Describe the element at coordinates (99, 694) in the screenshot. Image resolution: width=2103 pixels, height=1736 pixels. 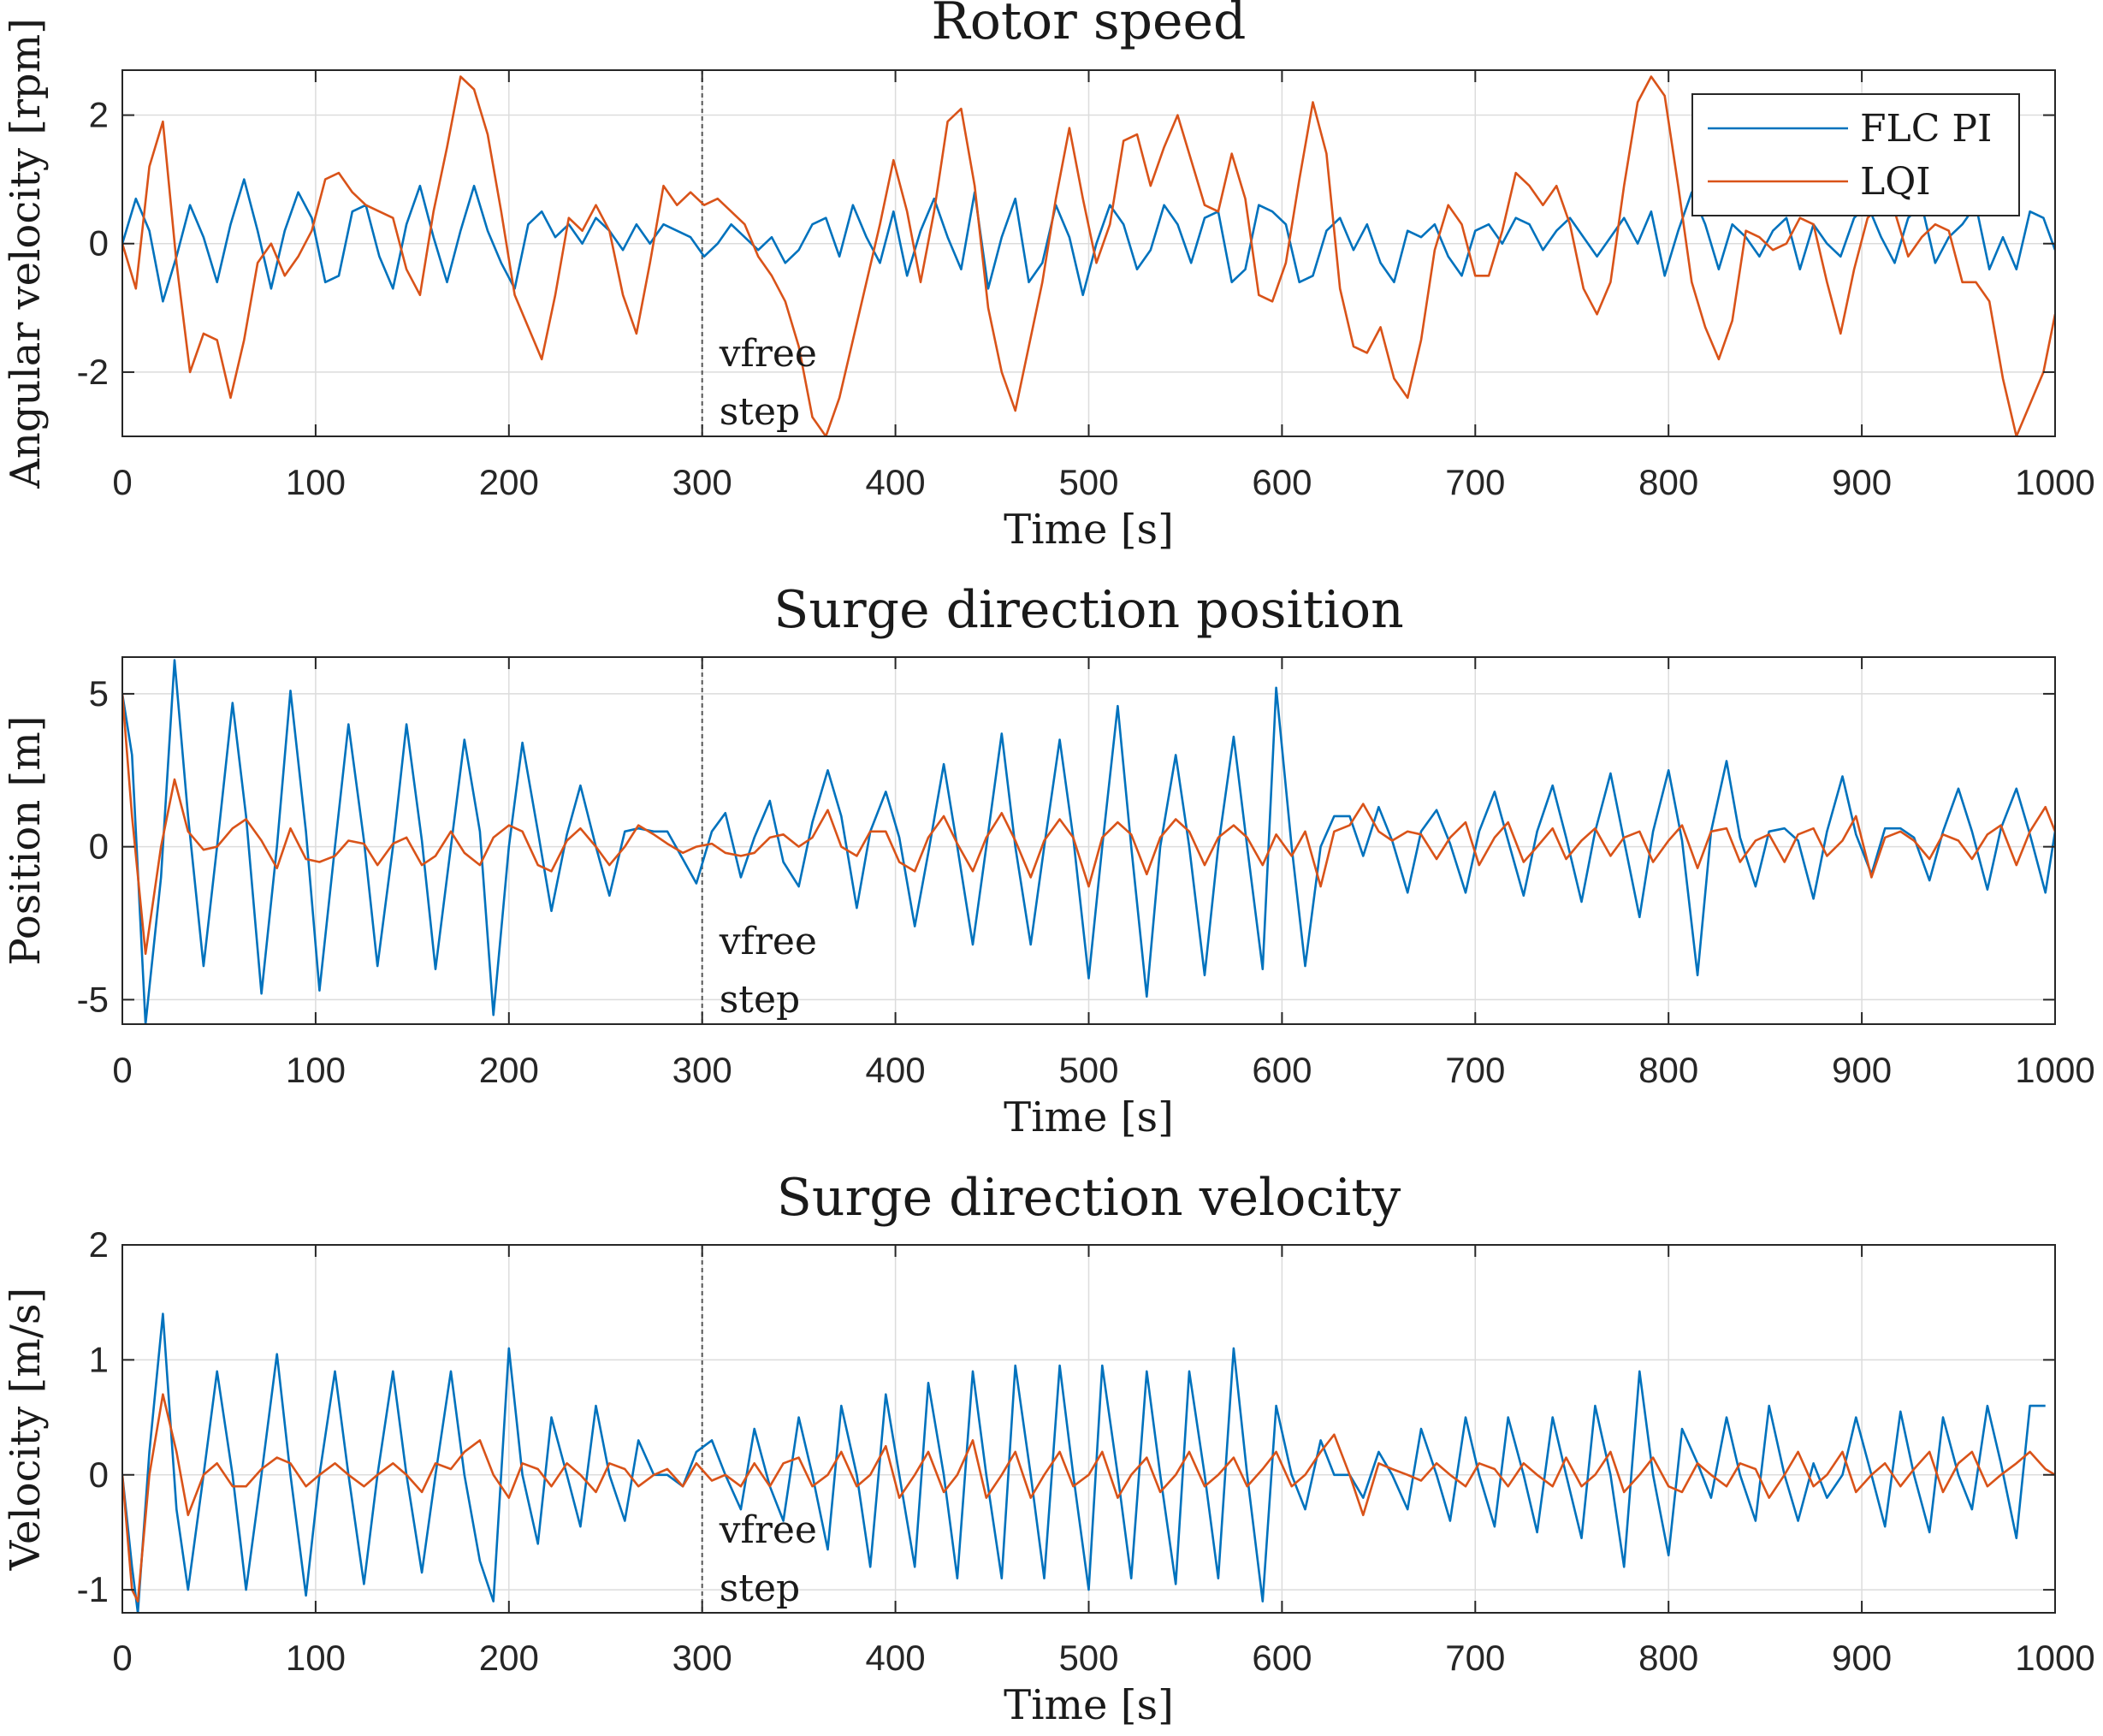
I see `y-tick-label: 5` at that location.